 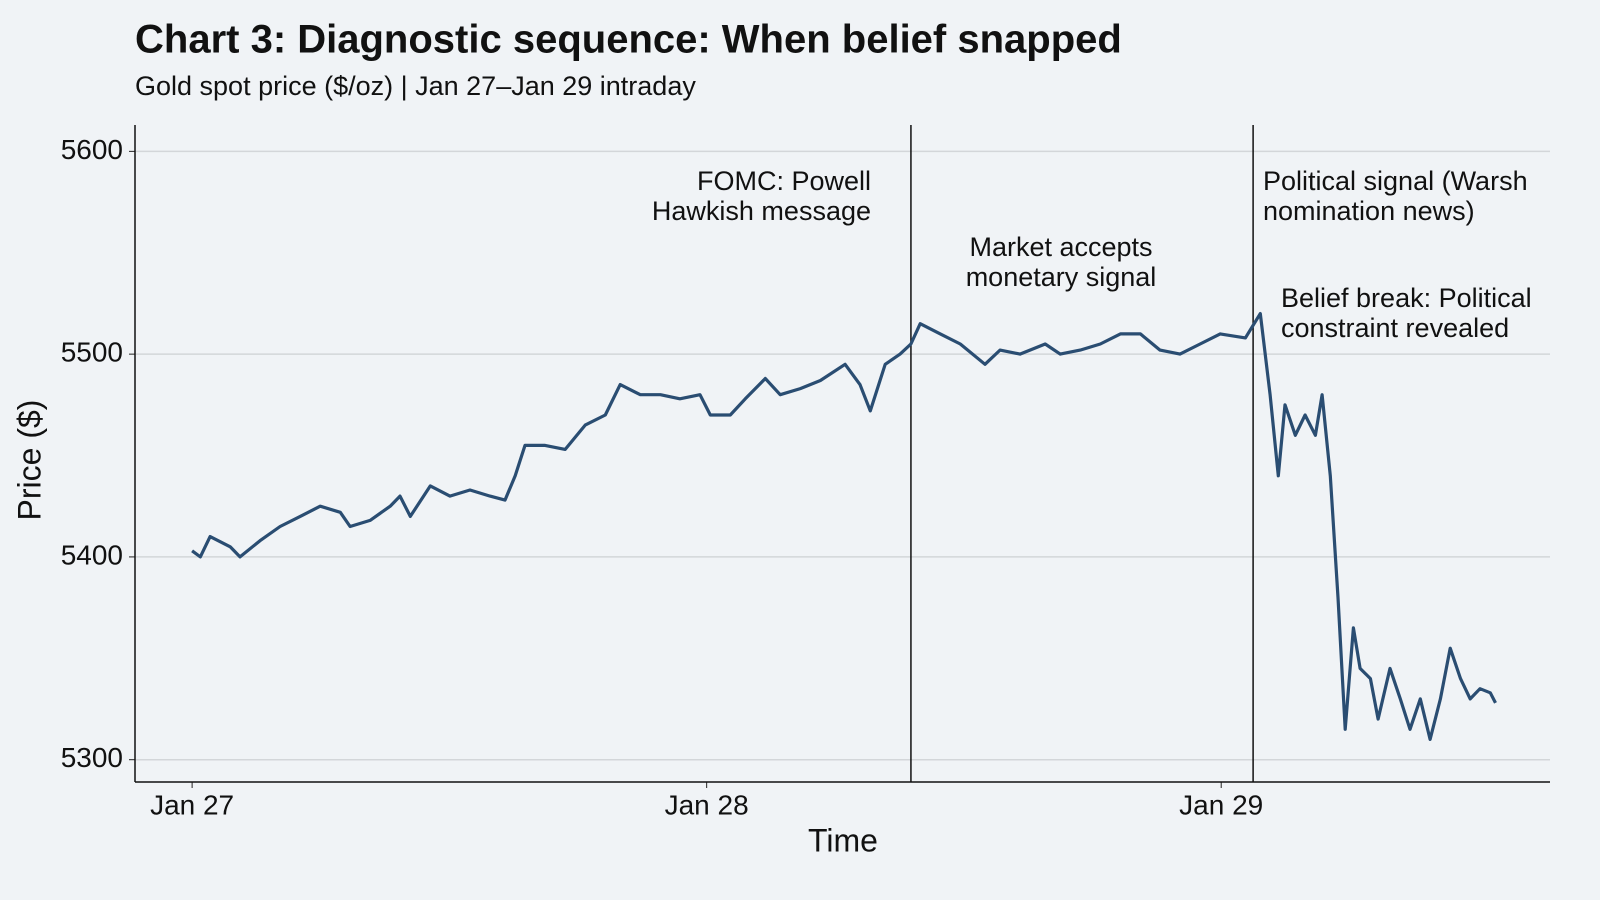 I want to click on y-axis-label: Price ($), so click(x=29, y=460).